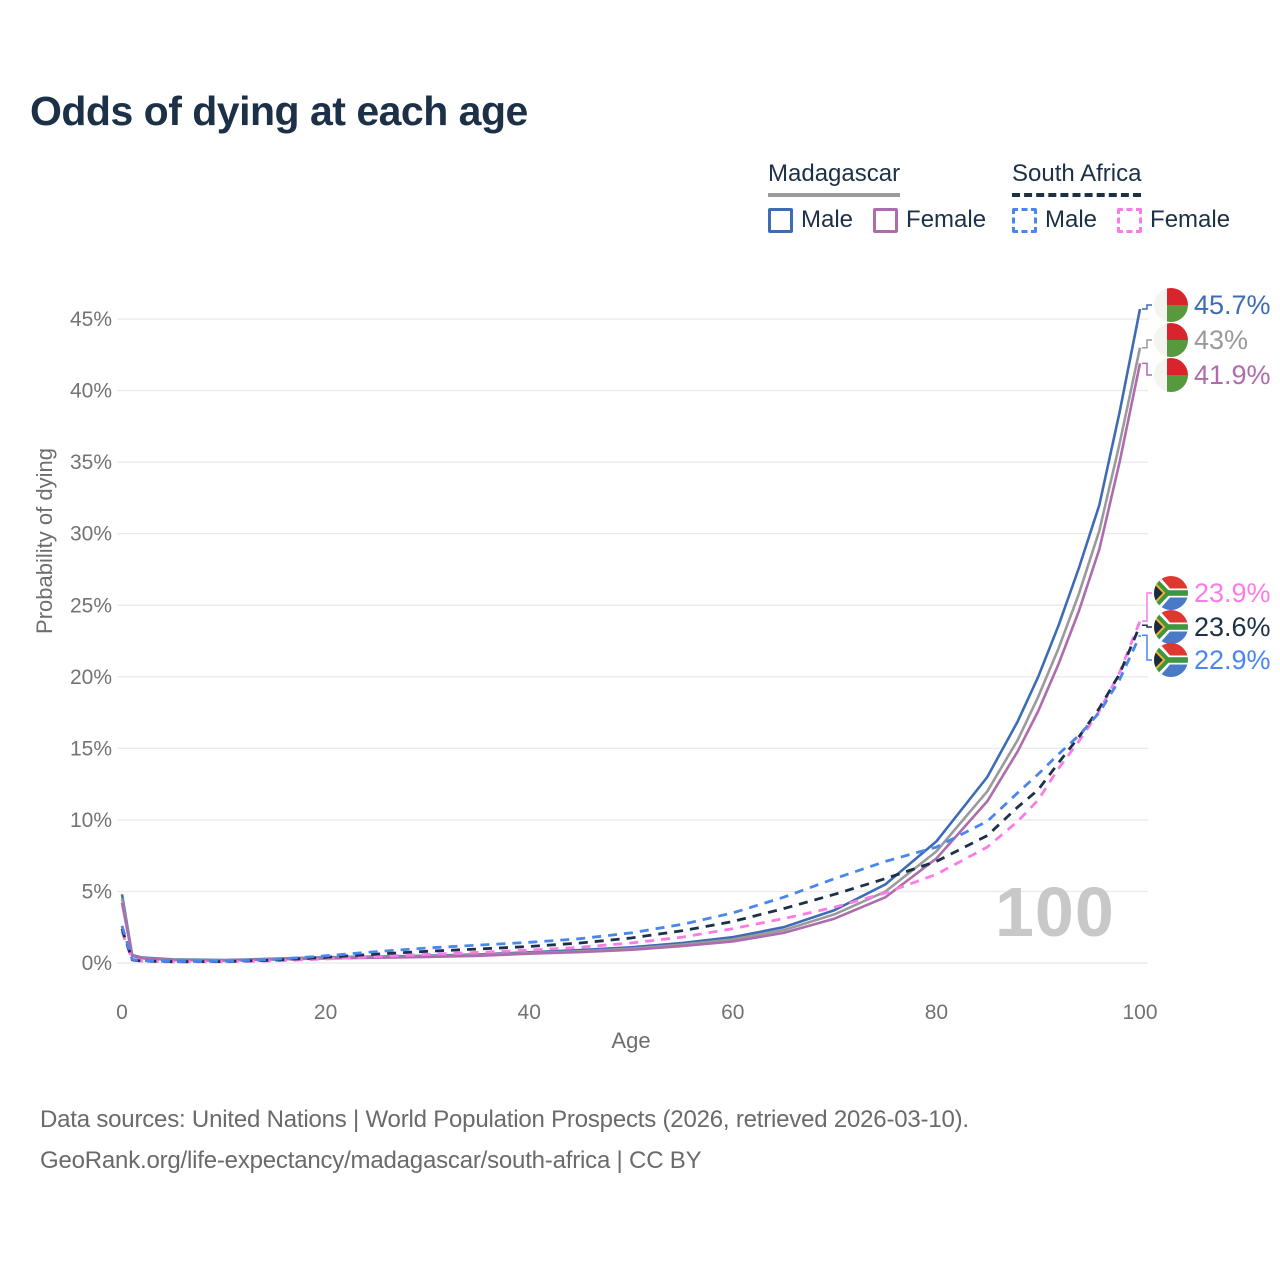 This screenshot has height=1280, width=1280. I want to click on legend-row-south-africa: Male Female, so click(1121, 220).